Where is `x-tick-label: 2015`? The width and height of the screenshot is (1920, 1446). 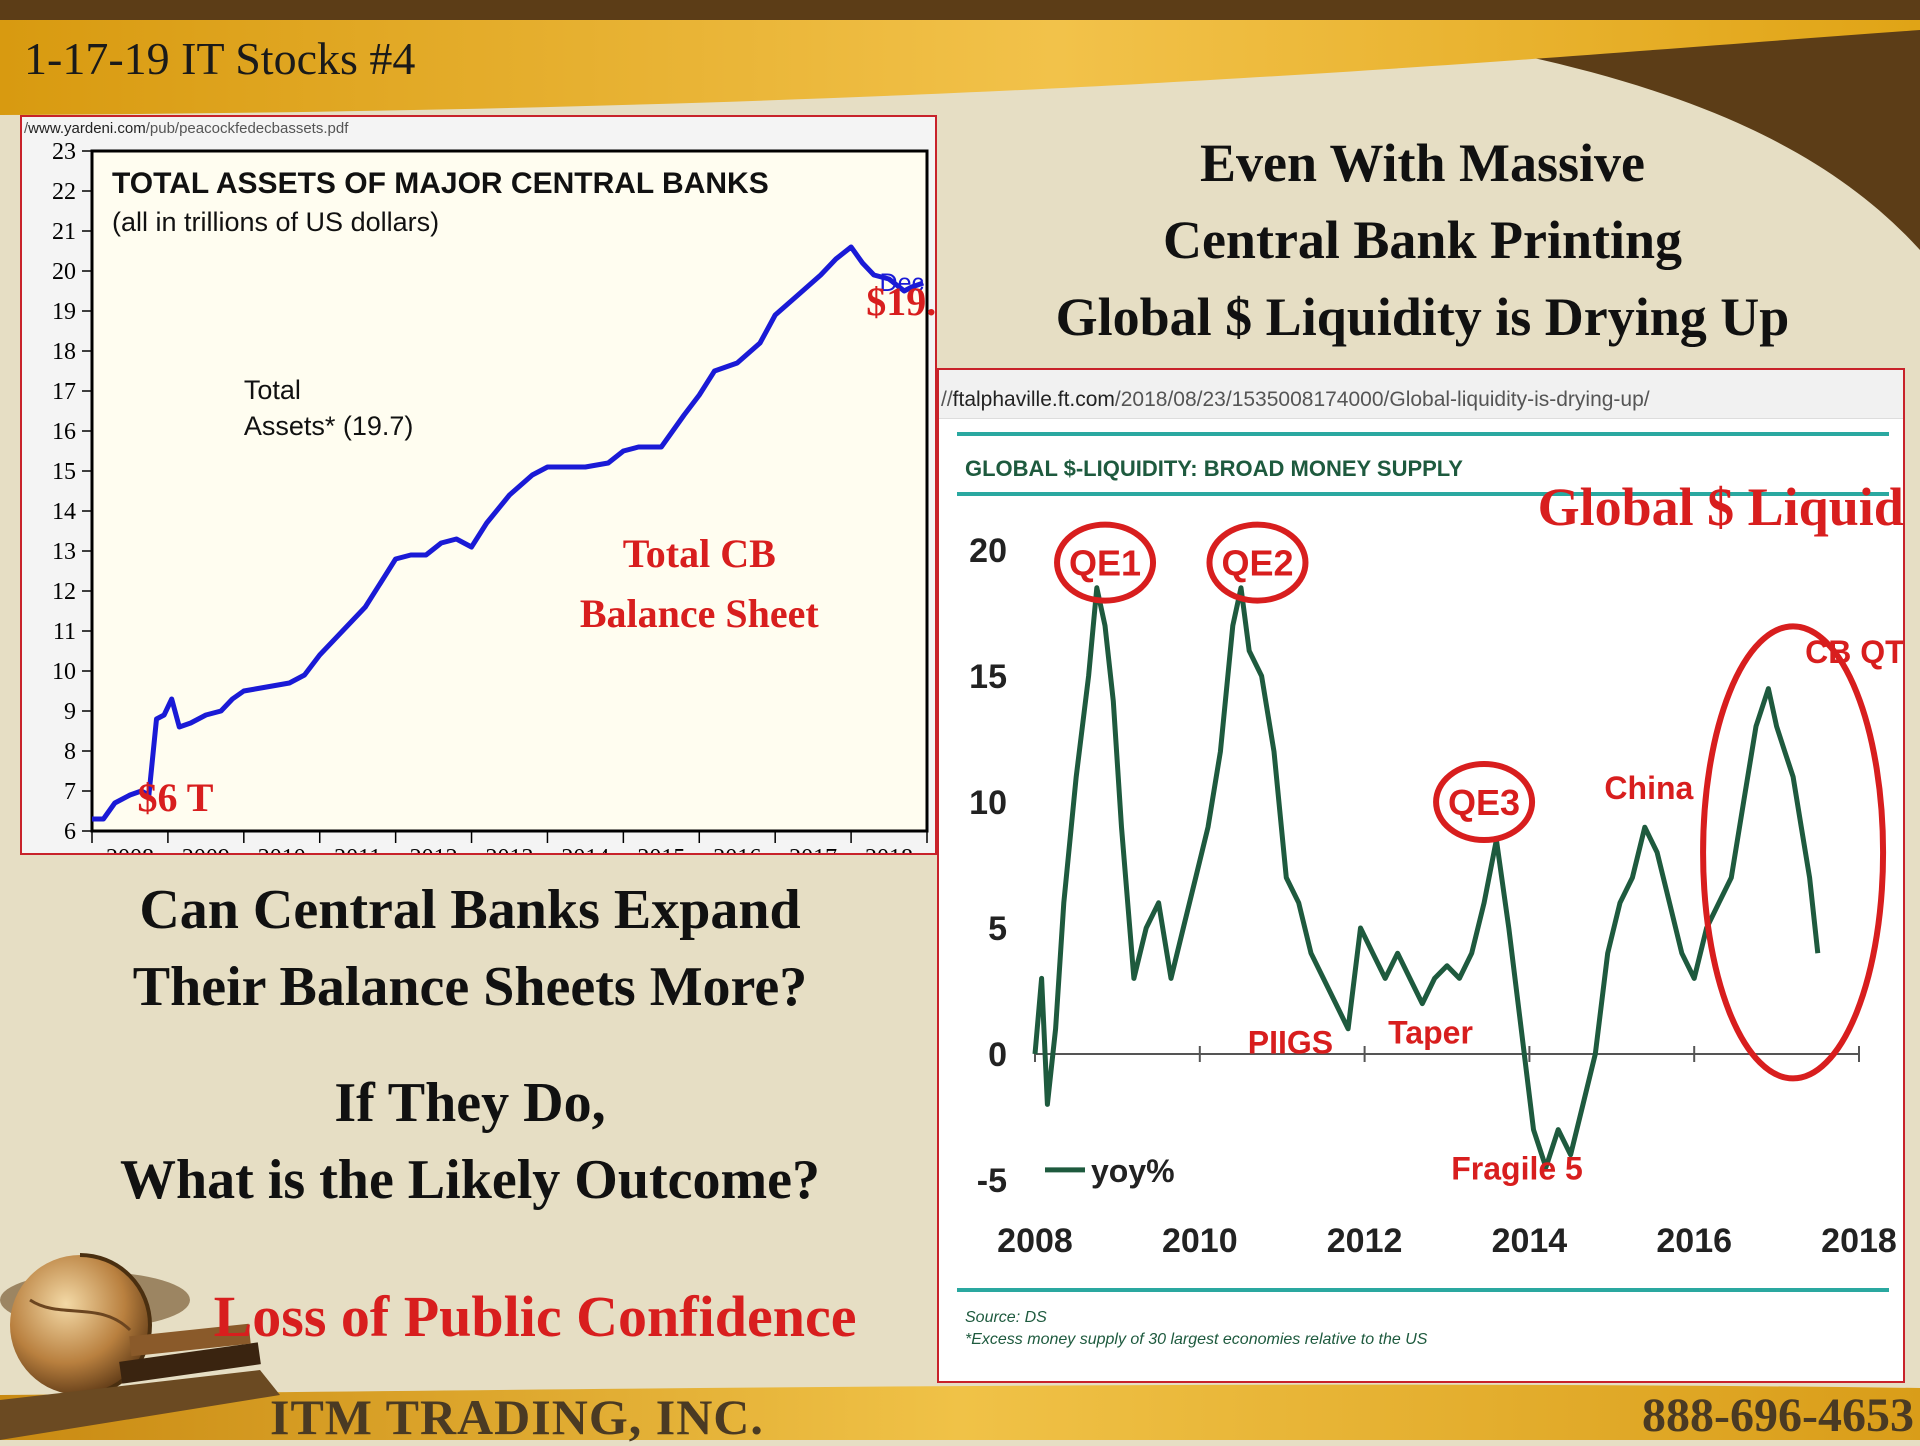
x-tick-label: 2015 is located at coordinates (661, 849).